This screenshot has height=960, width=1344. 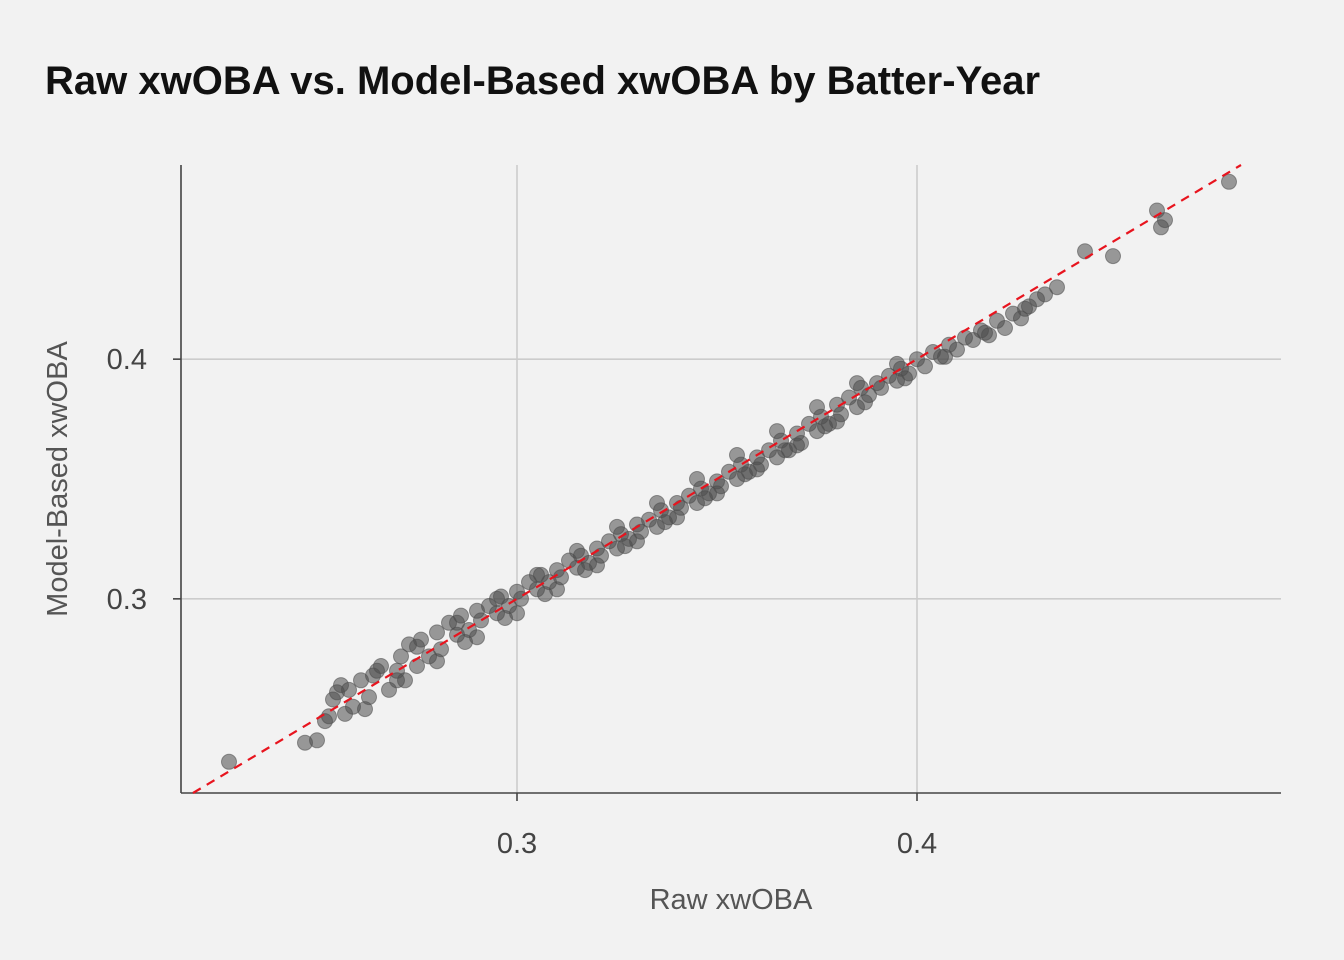 What do you see at coordinates (127, 360) in the screenshot?
I see `y-tick-label: 0.4` at bounding box center [127, 360].